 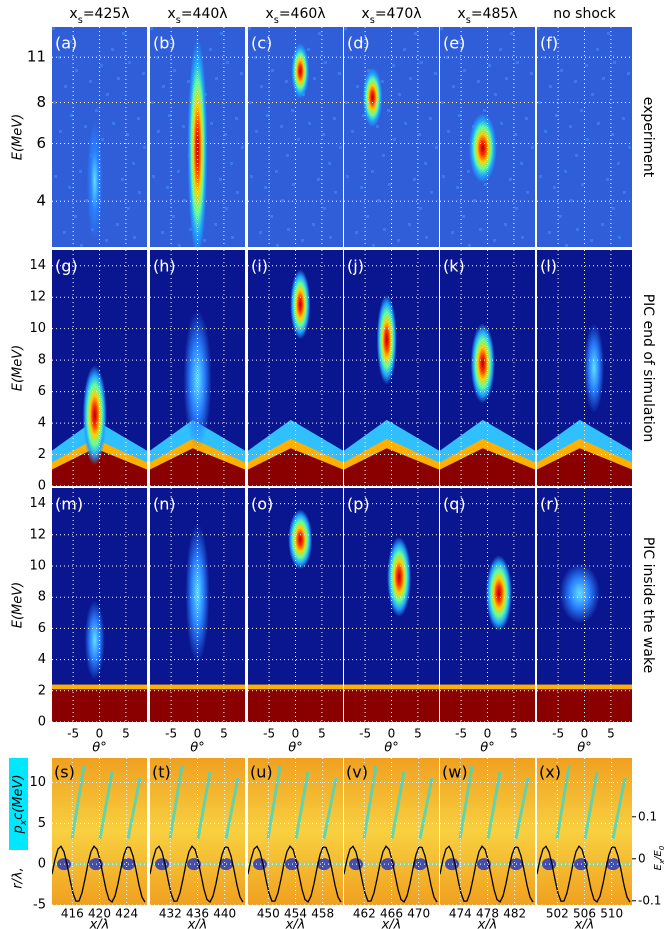 What do you see at coordinates (224, 914) in the screenshot?
I see `x-tick-label: 440` at bounding box center [224, 914].